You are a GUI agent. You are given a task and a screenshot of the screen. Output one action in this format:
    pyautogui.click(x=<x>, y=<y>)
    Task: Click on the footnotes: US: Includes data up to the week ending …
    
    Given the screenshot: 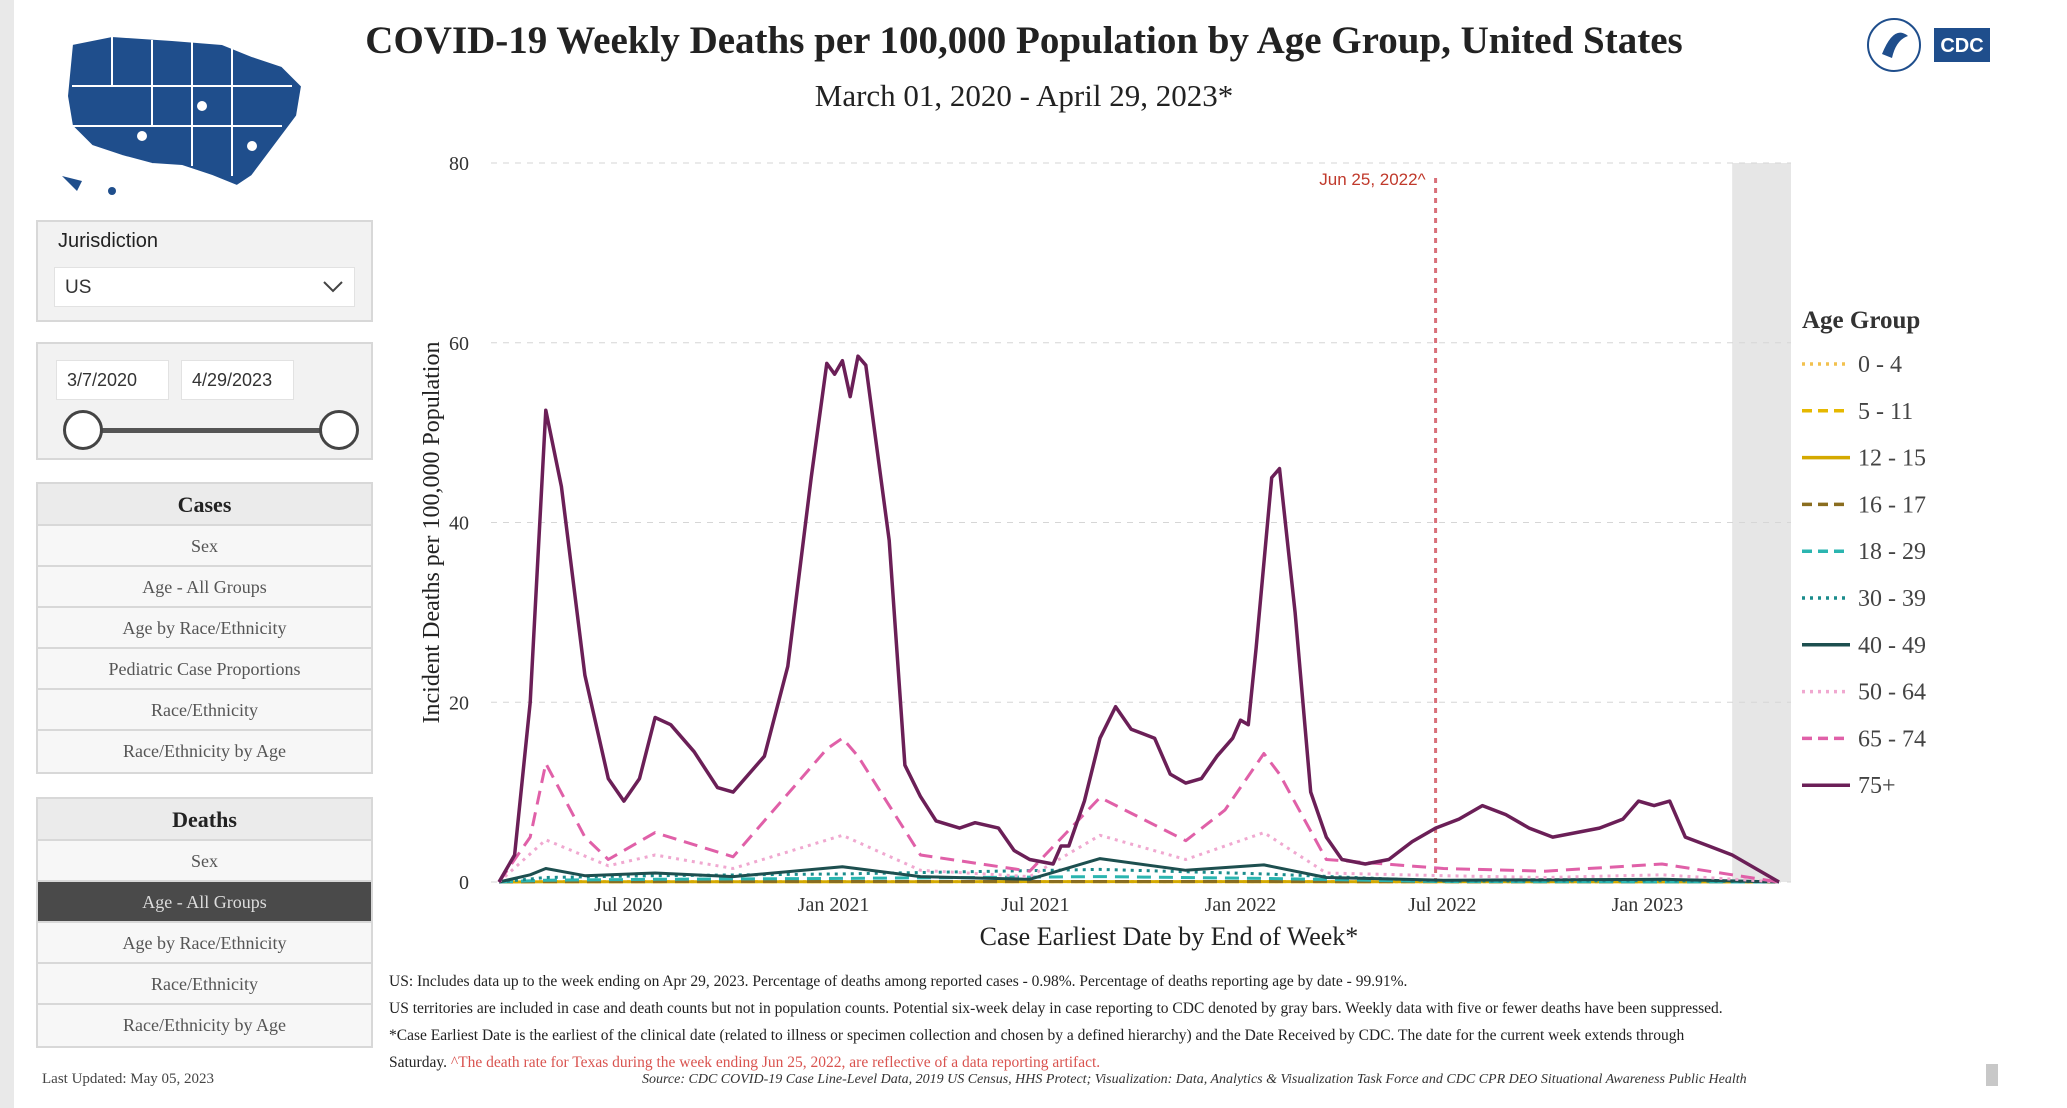 What is the action you would take?
    pyautogui.click(x=1209, y=1022)
    